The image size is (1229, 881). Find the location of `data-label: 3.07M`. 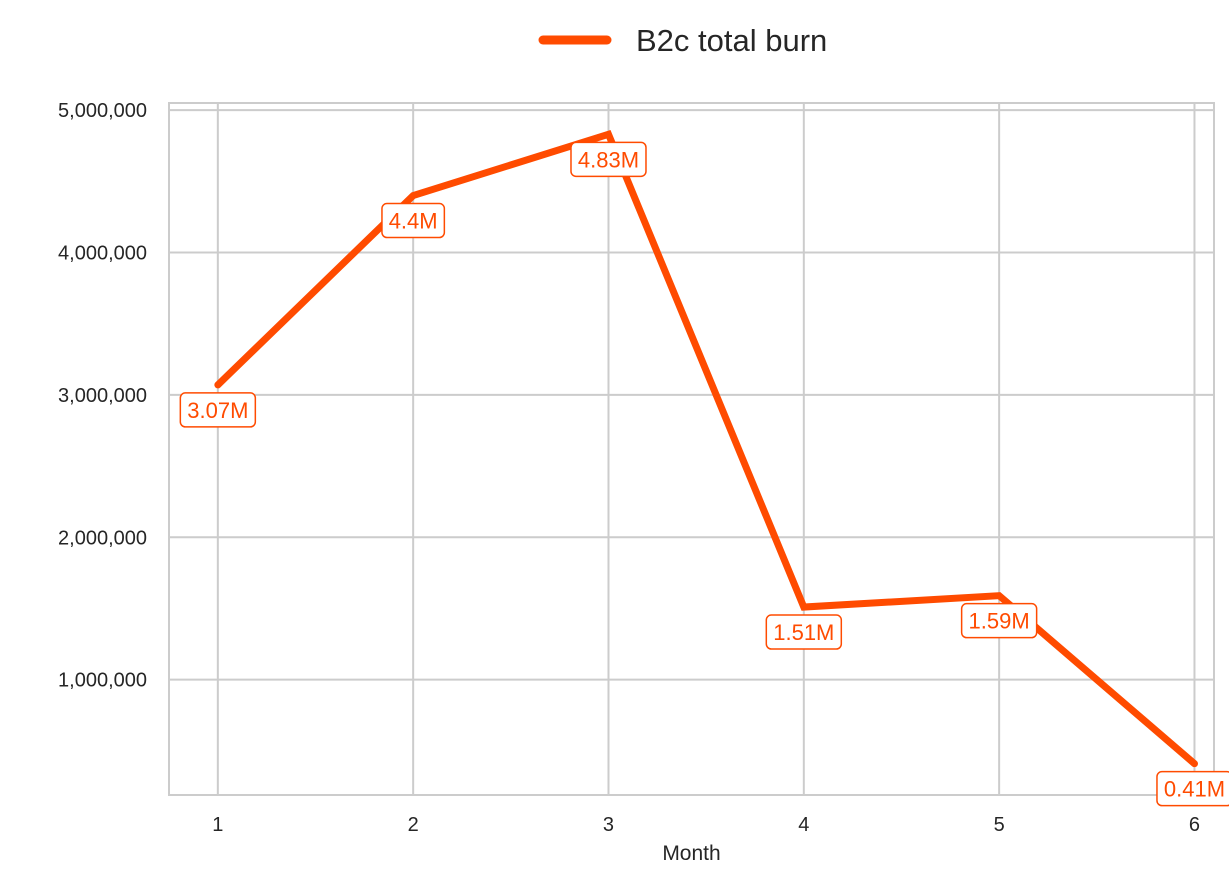

data-label: 3.07M is located at coordinates (218, 410).